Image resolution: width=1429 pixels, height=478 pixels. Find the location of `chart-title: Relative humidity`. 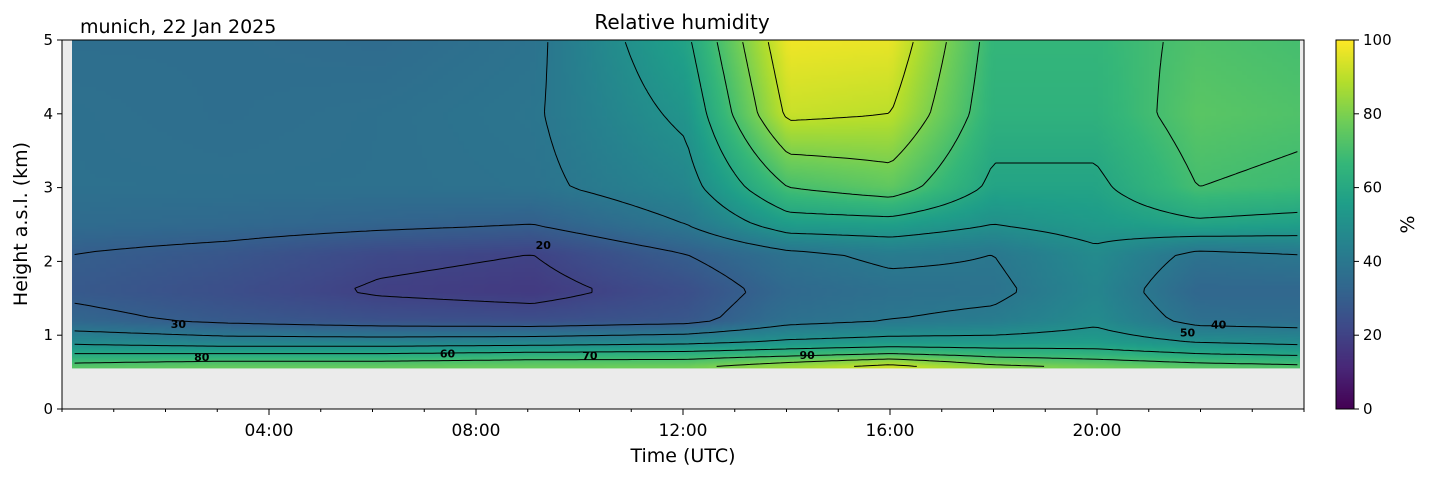

chart-title: Relative humidity is located at coordinates (681, 22).